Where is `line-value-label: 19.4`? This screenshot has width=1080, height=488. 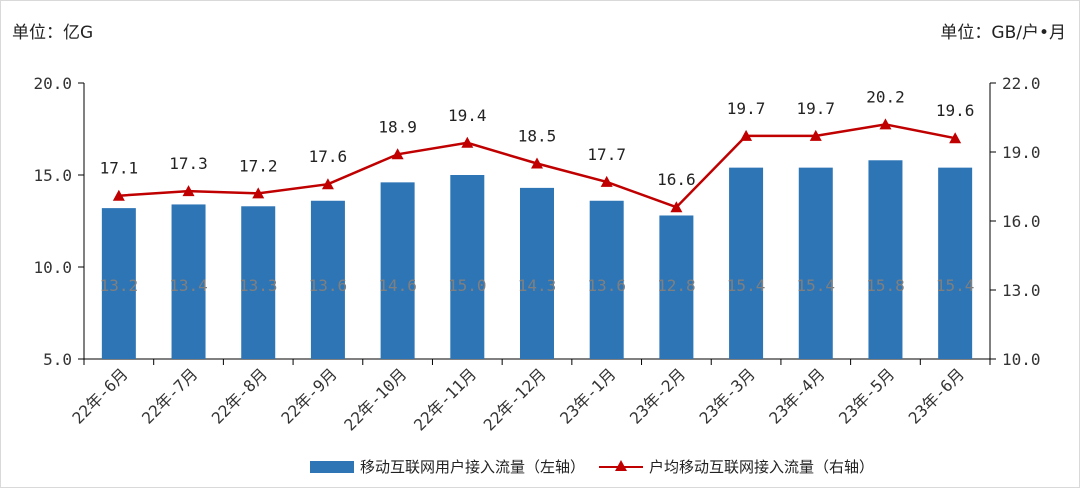
line-value-label: 19.4 is located at coordinates (467, 115).